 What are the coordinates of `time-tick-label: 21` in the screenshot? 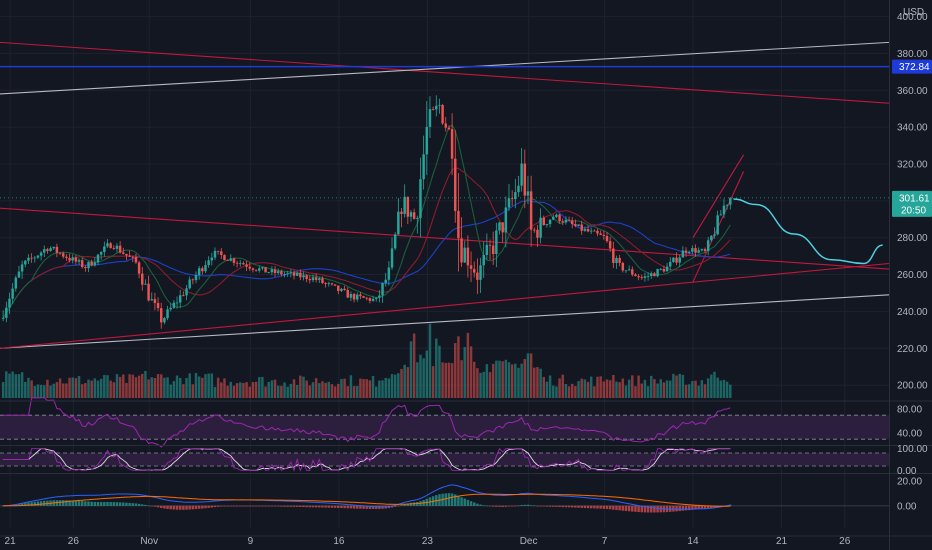 It's located at (11, 541).